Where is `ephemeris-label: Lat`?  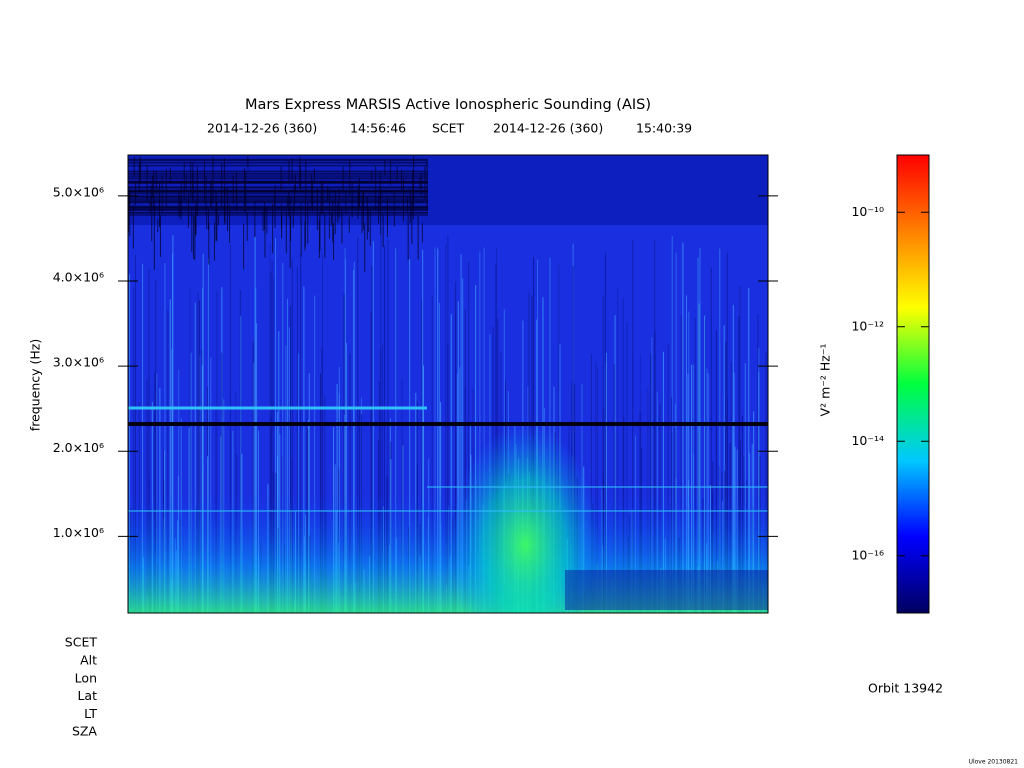 ephemeris-label: Lat is located at coordinates (87, 695).